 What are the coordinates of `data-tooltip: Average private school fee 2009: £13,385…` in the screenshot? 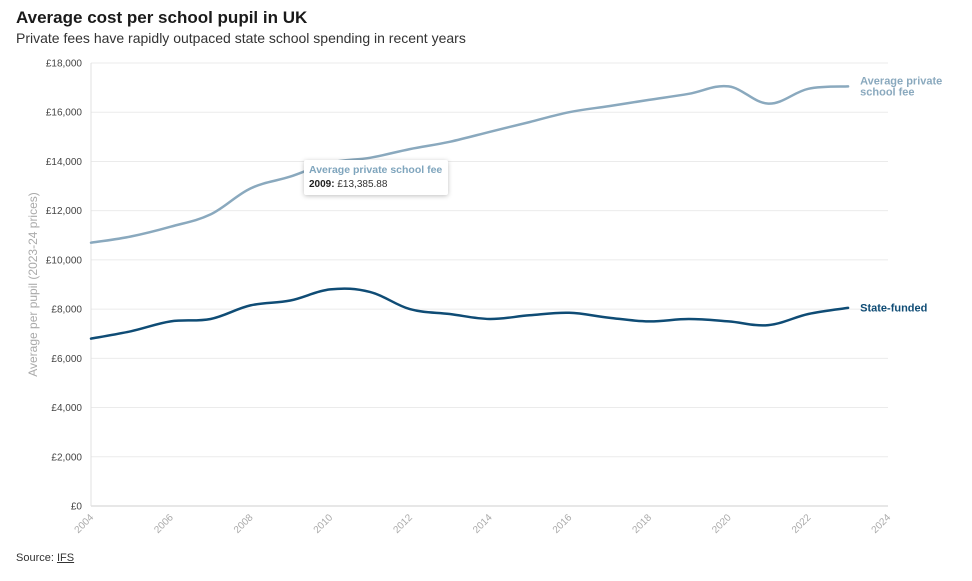 It's located at (376, 177).